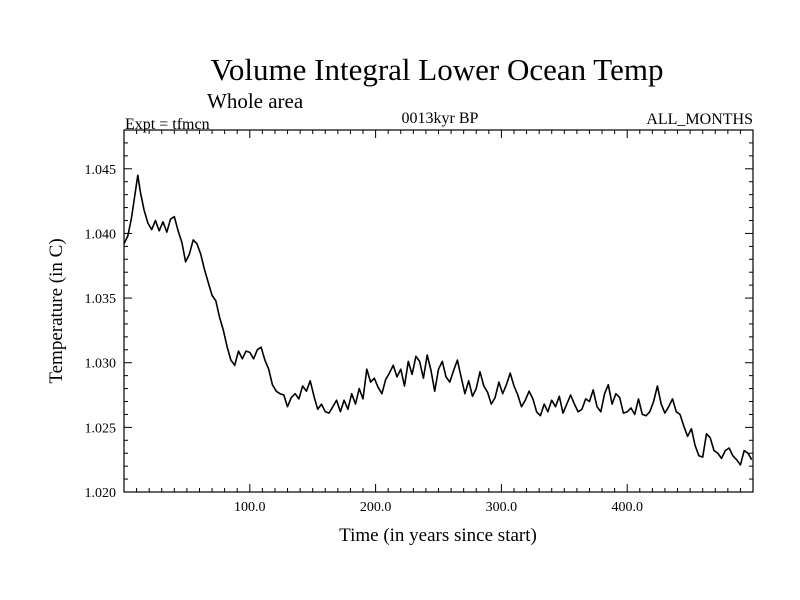  Describe the element at coordinates (250, 507) in the screenshot. I see `x-tick-label: 100.0` at that location.